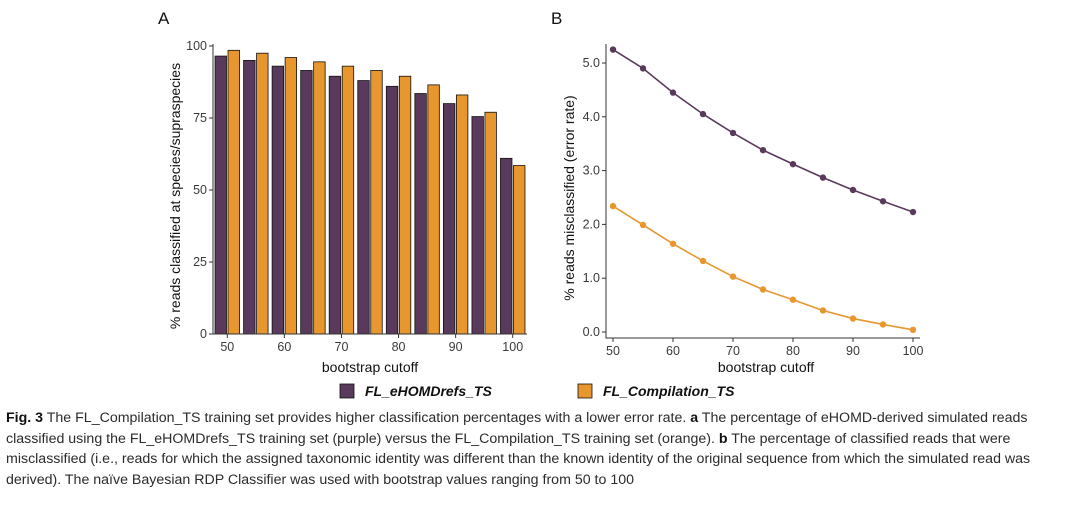 This screenshot has height=531, width=1080. I want to click on panel-a-xtick-label-80: 80, so click(399, 347).